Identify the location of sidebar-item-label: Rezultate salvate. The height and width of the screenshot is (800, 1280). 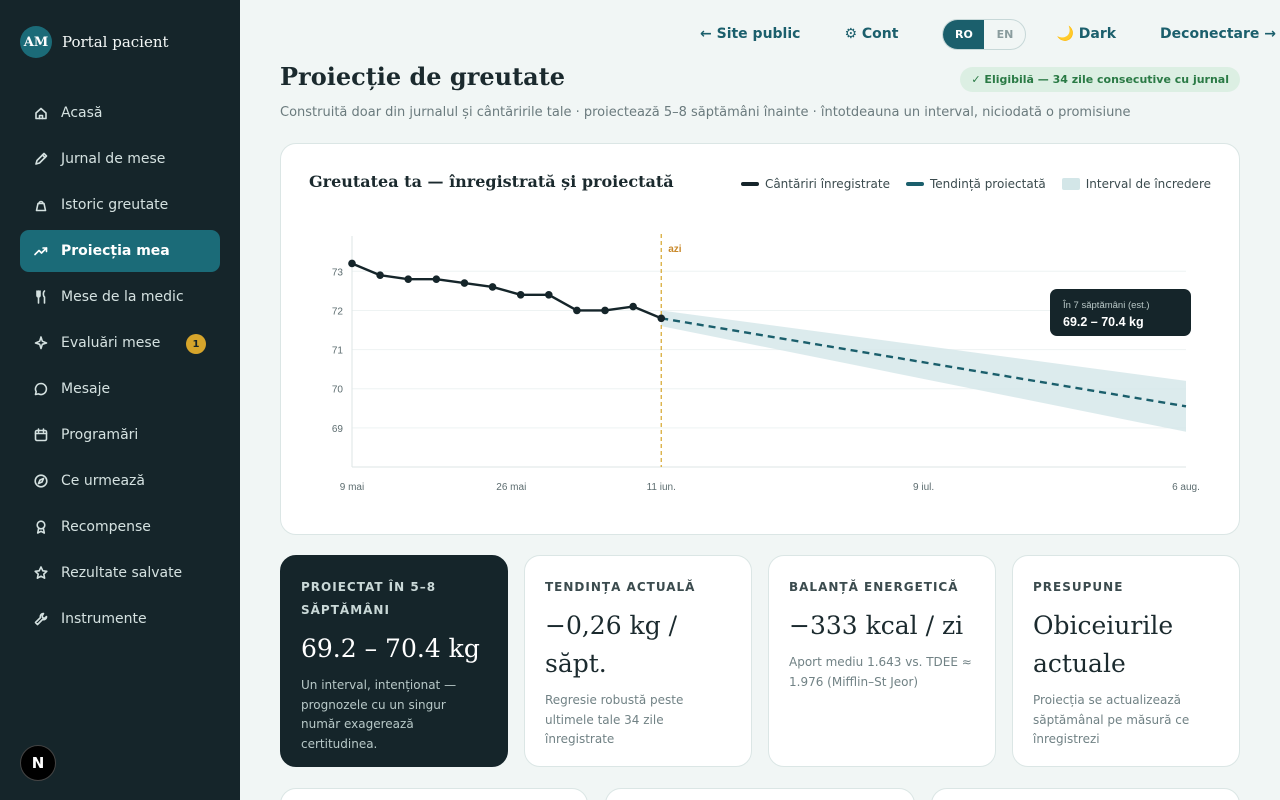
(122, 573).